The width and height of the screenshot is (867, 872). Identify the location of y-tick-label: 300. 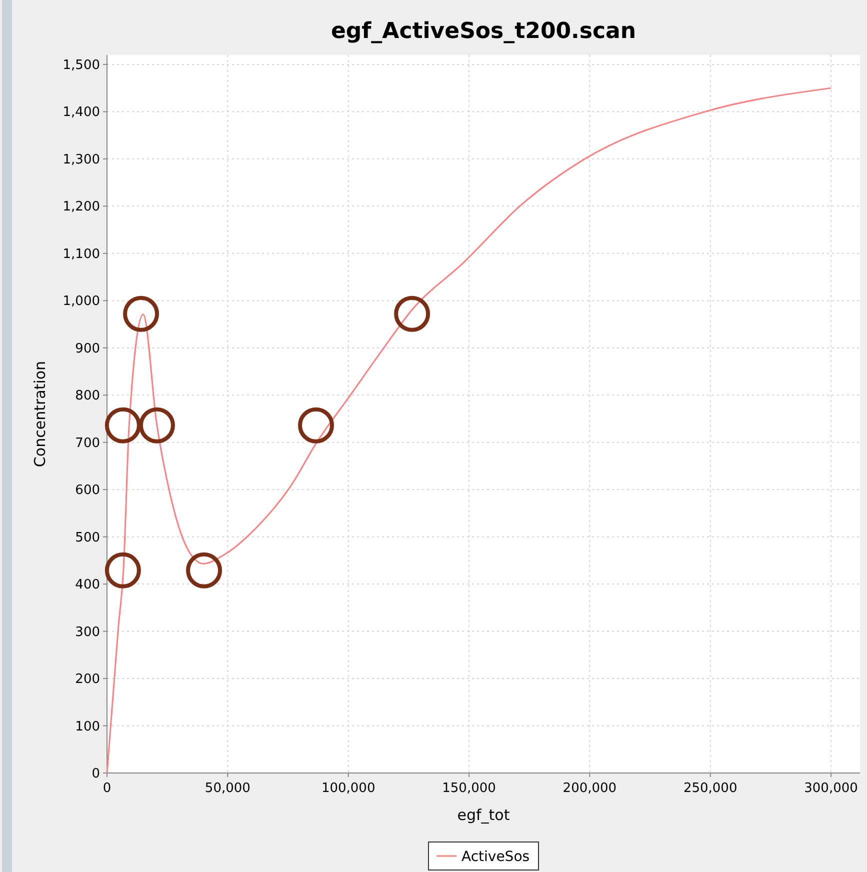
(87, 632).